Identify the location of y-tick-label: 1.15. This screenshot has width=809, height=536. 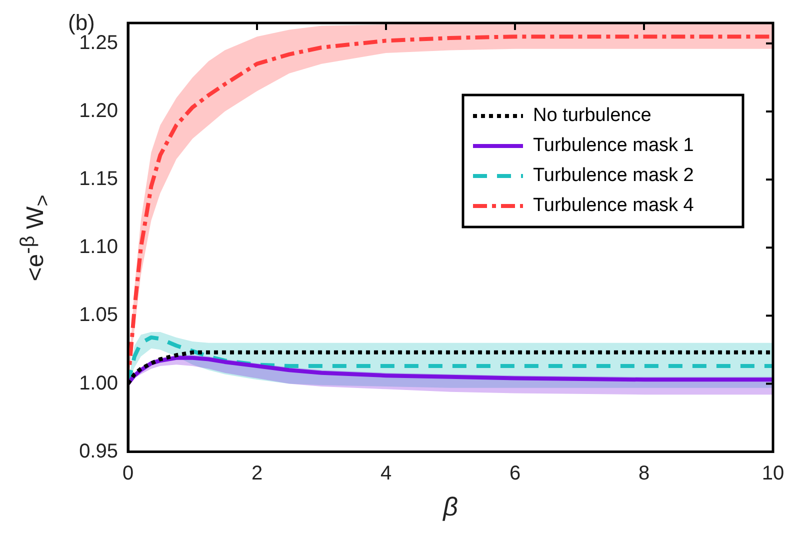
(98, 179).